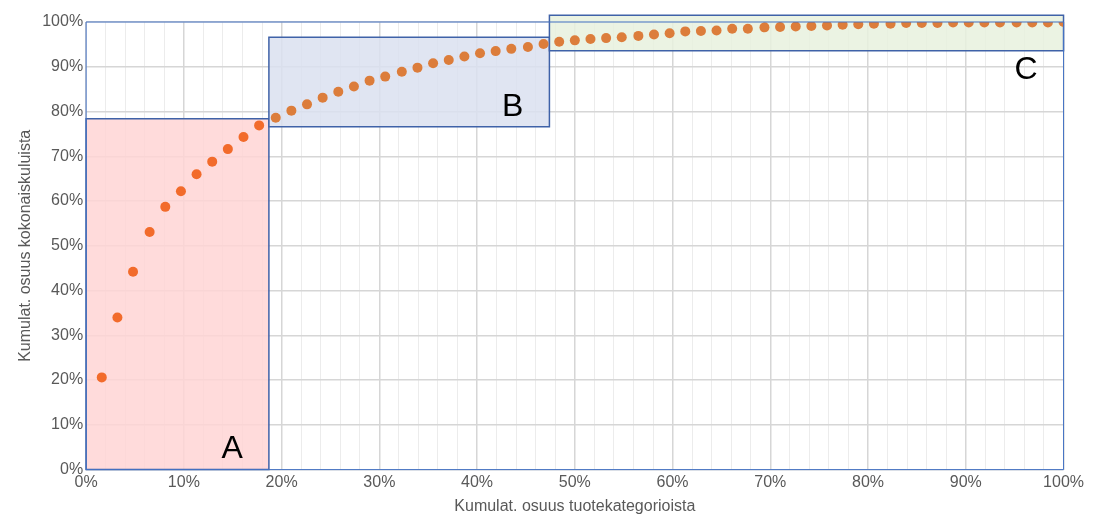 The image size is (1095, 528). Describe the element at coordinates (965, 481) in the screenshot. I see `x-tick-label: 90%` at that location.